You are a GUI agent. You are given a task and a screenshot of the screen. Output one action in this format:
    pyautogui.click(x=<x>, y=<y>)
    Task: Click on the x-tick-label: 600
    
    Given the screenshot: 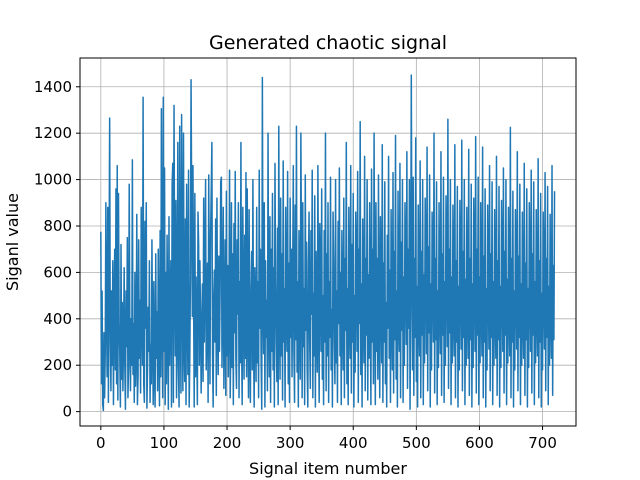 What is the action you would take?
    pyautogui.click(x=479, y=443)
    